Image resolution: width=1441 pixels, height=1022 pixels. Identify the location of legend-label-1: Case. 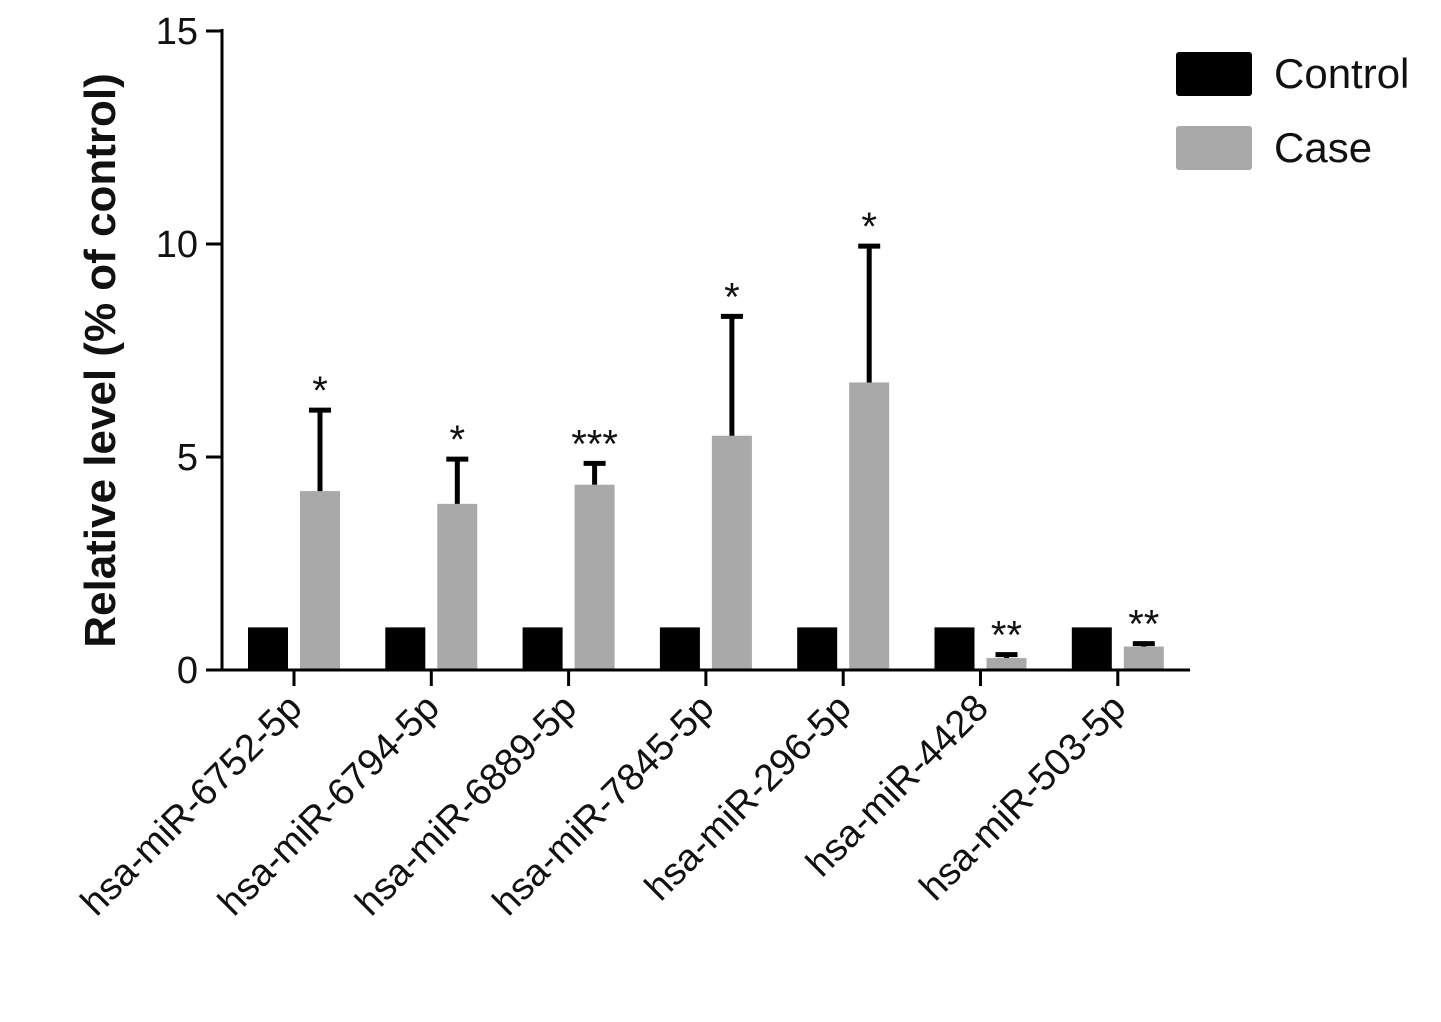
(1323, 147).